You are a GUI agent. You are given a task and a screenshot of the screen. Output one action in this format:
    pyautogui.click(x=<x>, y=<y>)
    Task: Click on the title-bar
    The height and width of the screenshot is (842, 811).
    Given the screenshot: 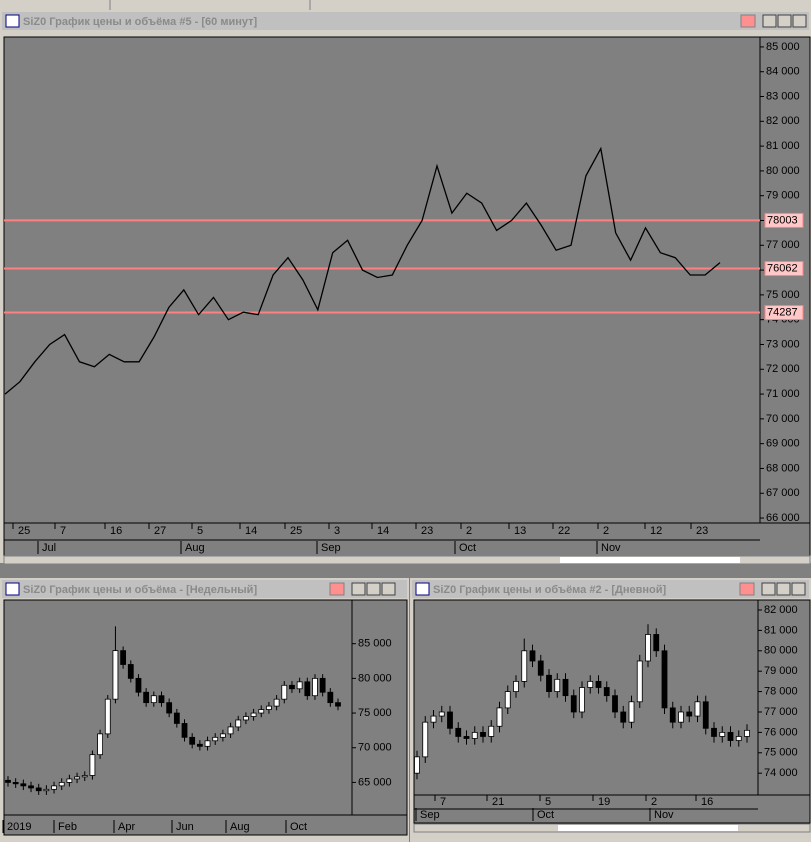 What is the action you would take?
    pyautogui.click(x=204, y=589)
    